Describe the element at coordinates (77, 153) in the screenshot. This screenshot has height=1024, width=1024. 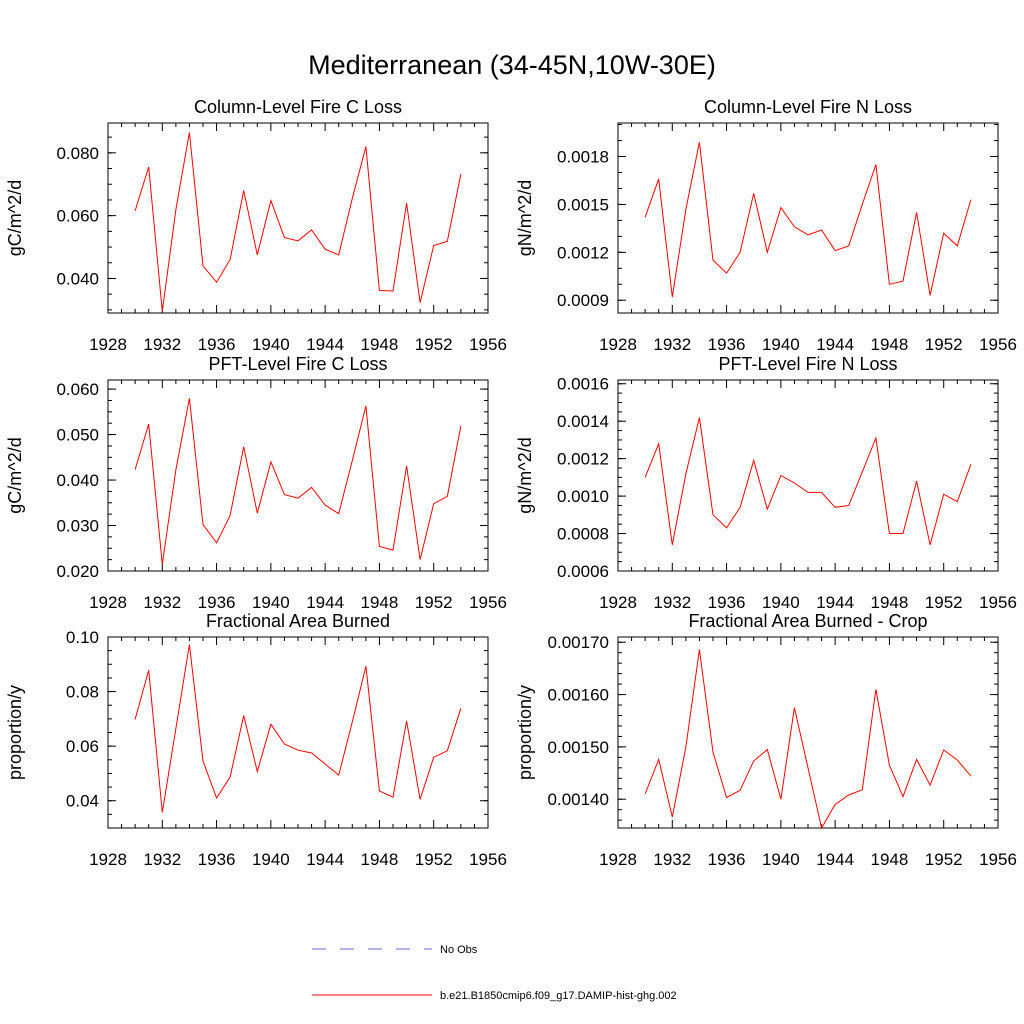
I see `y-tick-label: 0.080` at that location.